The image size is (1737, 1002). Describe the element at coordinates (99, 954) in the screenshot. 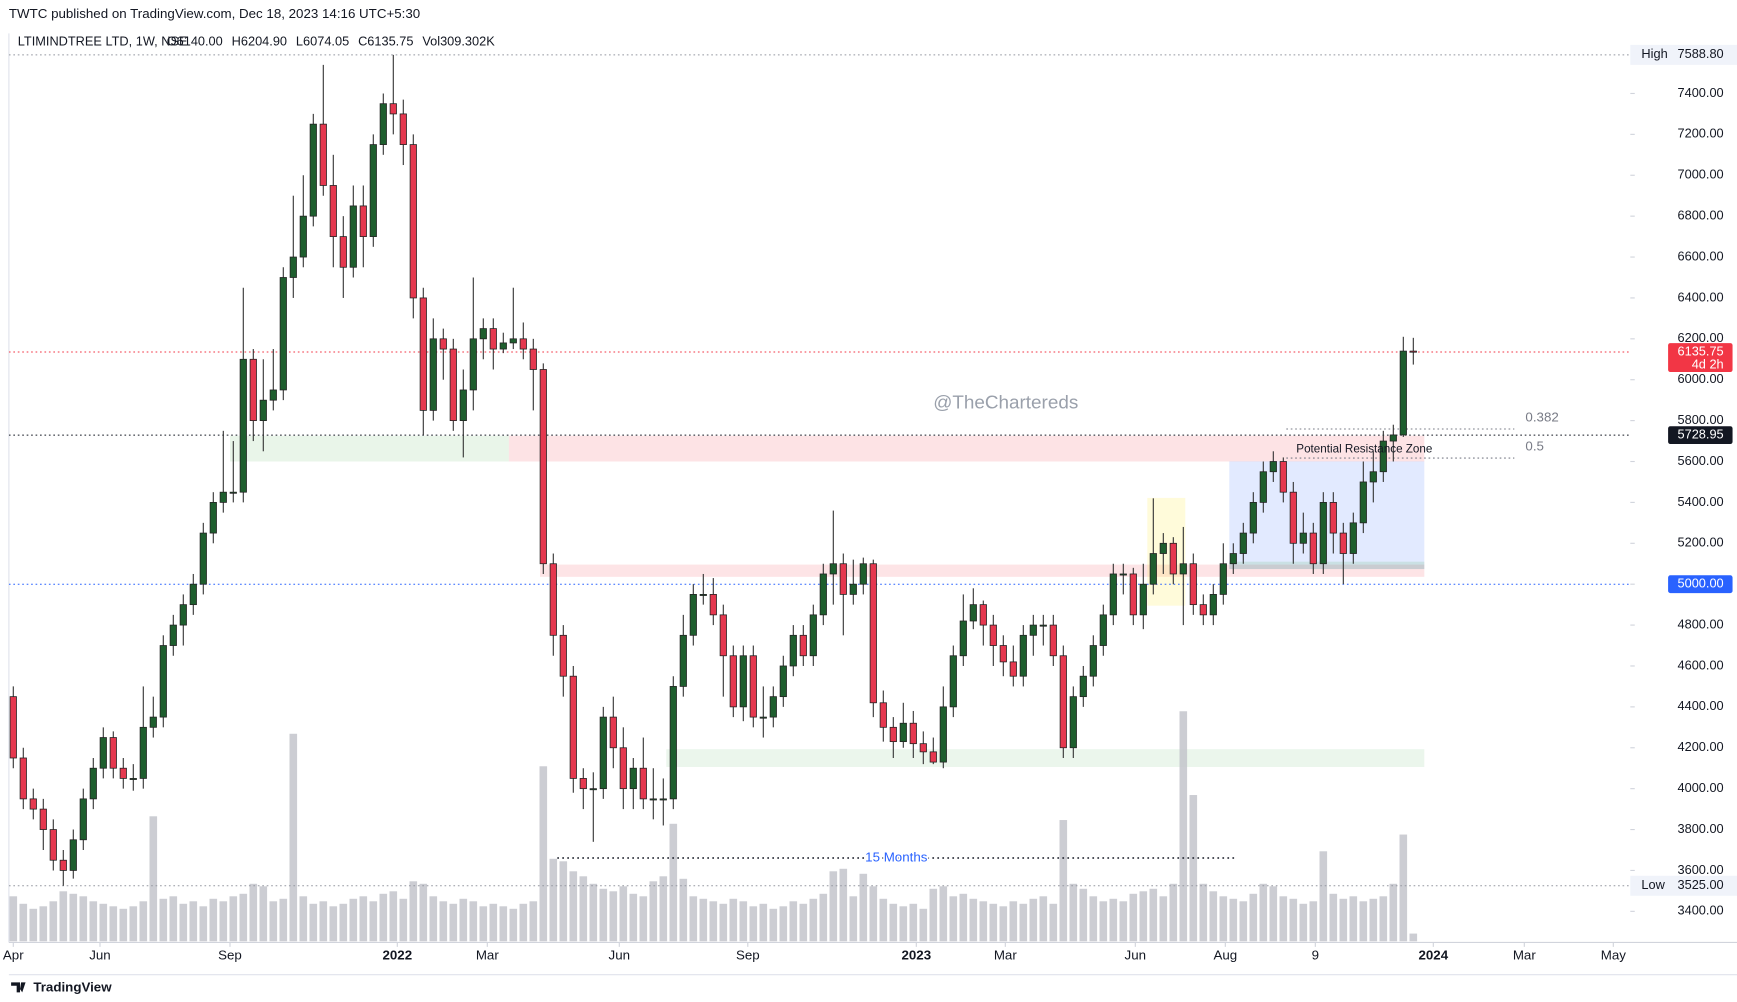

I see `x-tick-label: Jun` at that location.